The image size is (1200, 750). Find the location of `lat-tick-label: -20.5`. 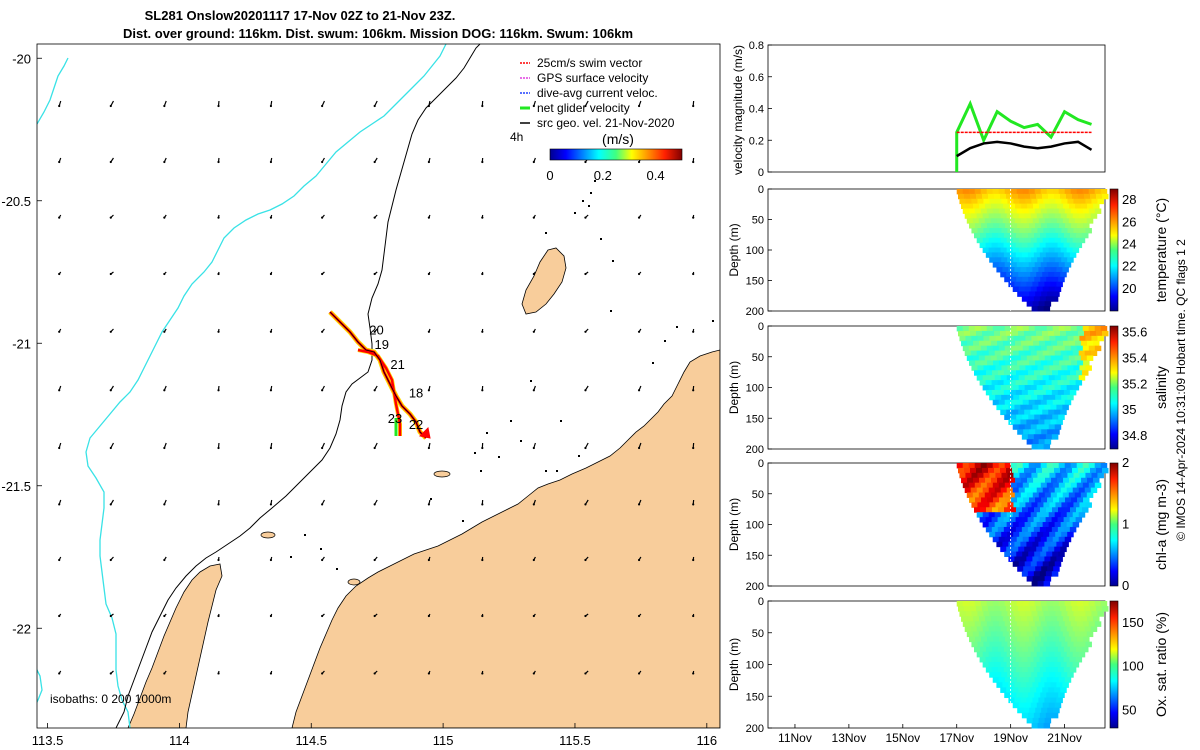

lat-tick-label: -20.5 is located at coordinates (16, 201).